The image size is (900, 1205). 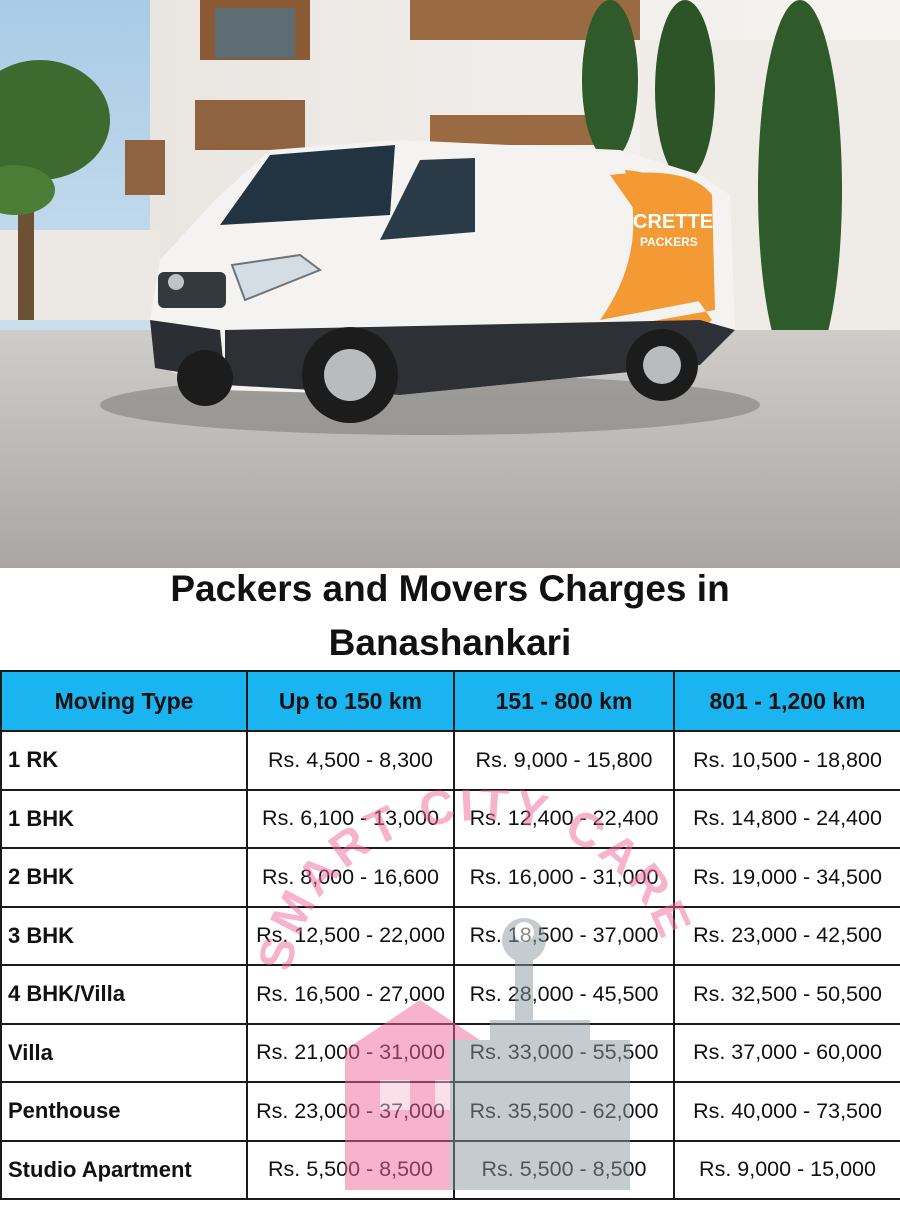 What do you see at coordinates (669, 242) in the screenshot?
I see `van-logo-line2: PACKERS` at bounding box center [669, 242].